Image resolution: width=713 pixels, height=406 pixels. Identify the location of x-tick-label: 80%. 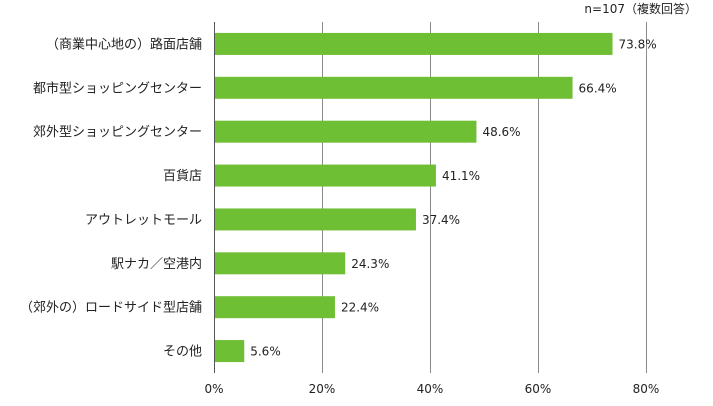
(646, 389).